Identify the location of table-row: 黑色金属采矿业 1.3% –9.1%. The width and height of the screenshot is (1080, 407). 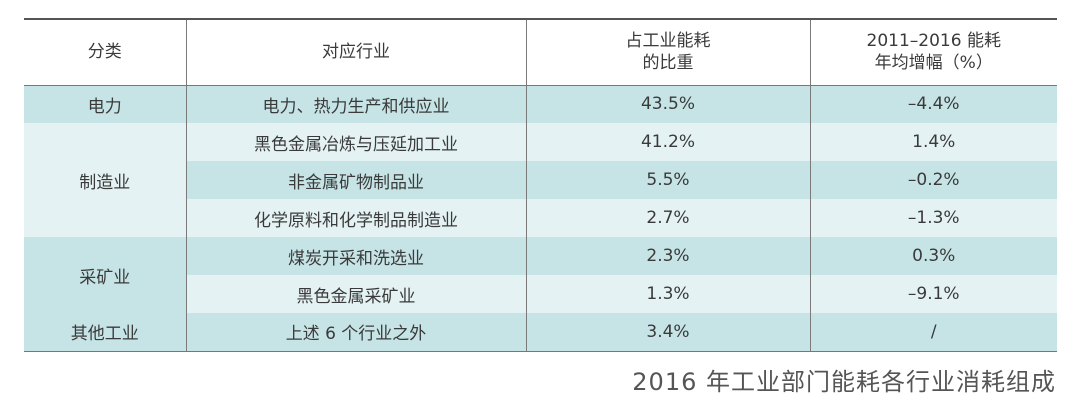
(540, 294).